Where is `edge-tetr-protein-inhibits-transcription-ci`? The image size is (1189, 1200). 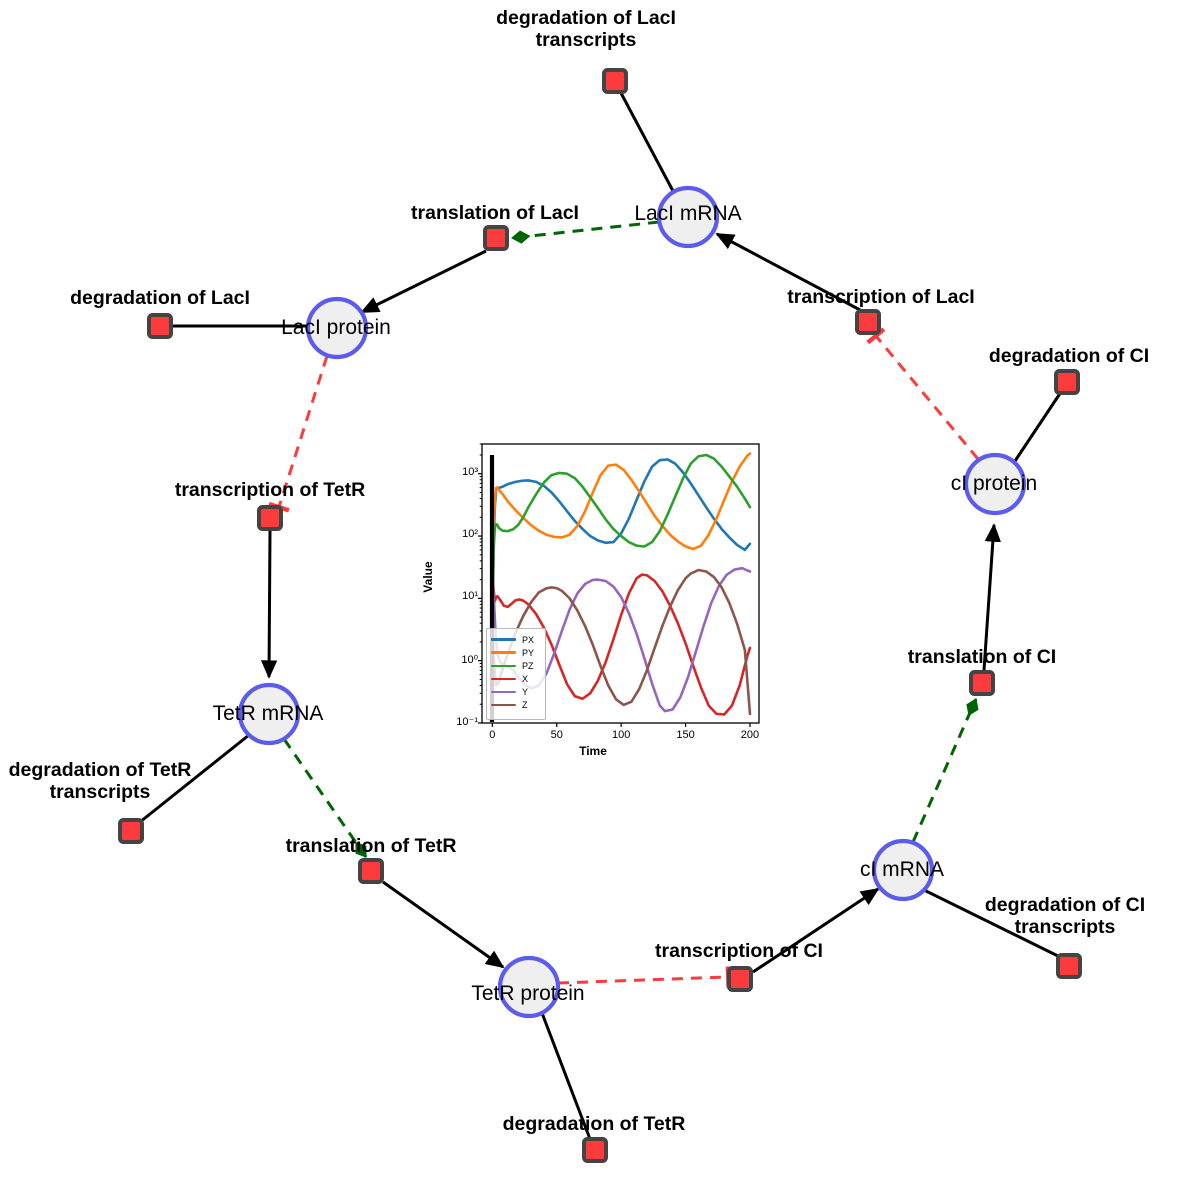 edge-tetr-protein-inhibits-transcription-ci is located at coordinates (644, 977).